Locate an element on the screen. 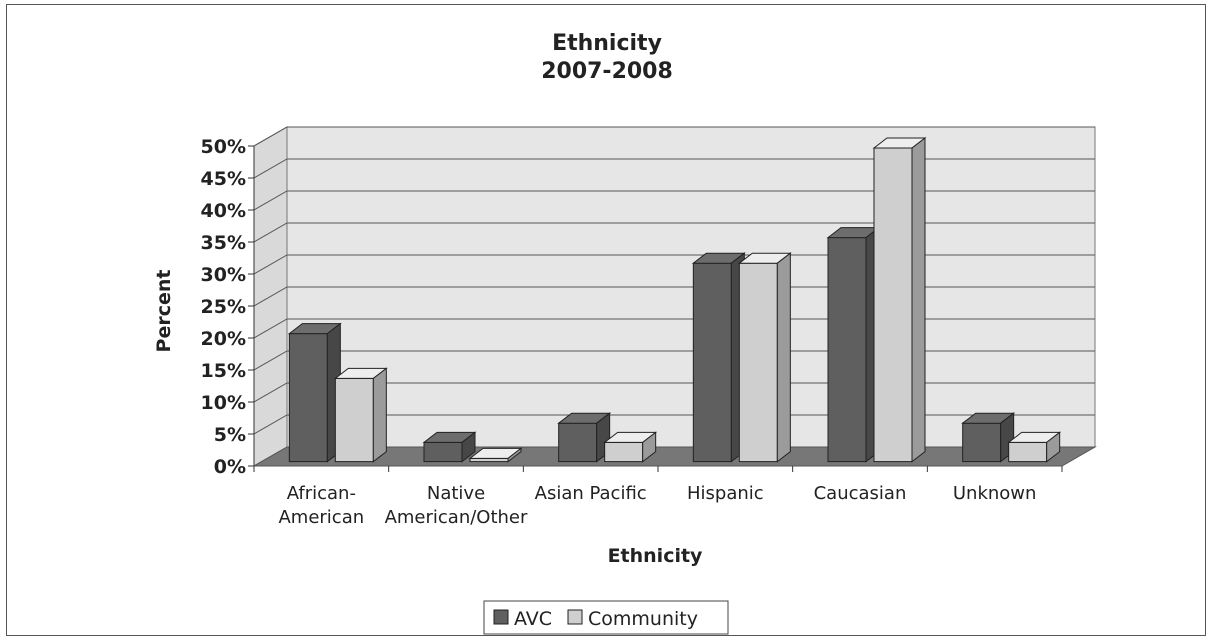 This screenshot has height=641, width=1213. legend-swatch-community is located at coordinates (575, 617).